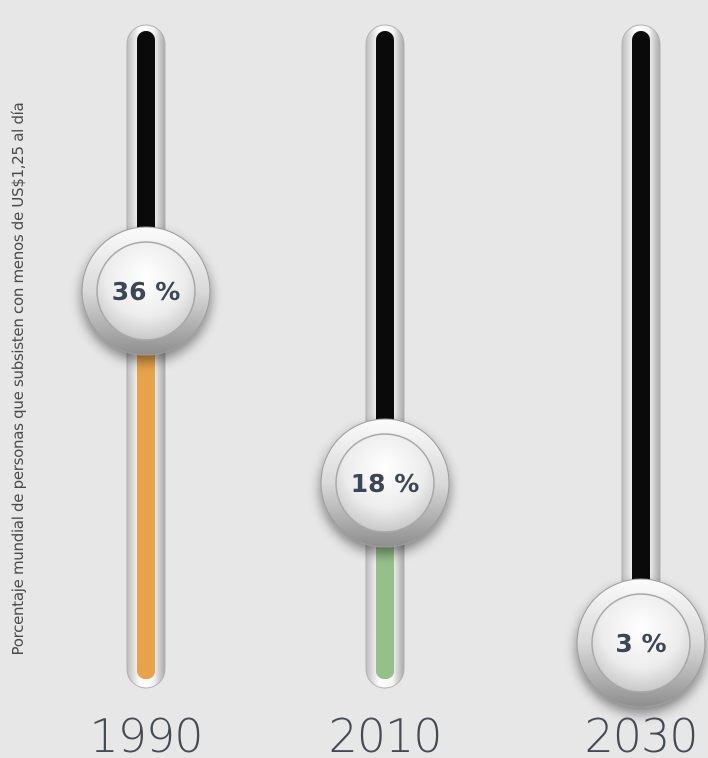  I want to click on x-tick-label-1990: 1990, so click(145, 733).